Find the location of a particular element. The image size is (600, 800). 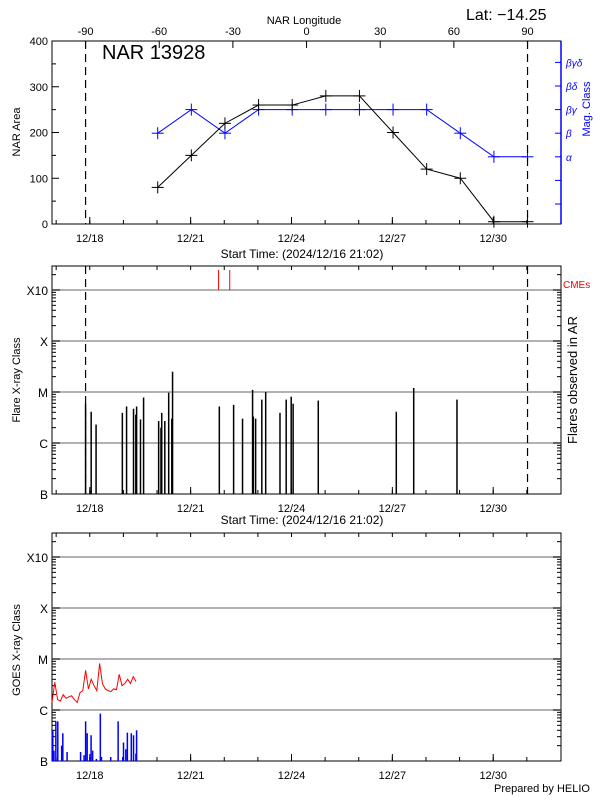

y-tick-label: 400 is located at coordinates (39, 42).